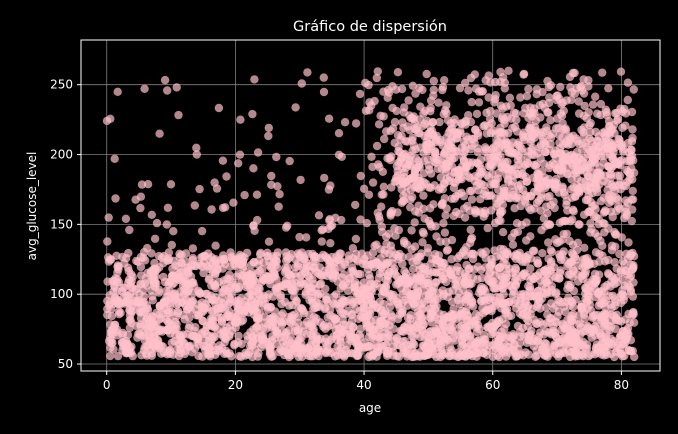  I want to click on y-axis-ticks: 50 100 150 200 250, so click(65, 224).